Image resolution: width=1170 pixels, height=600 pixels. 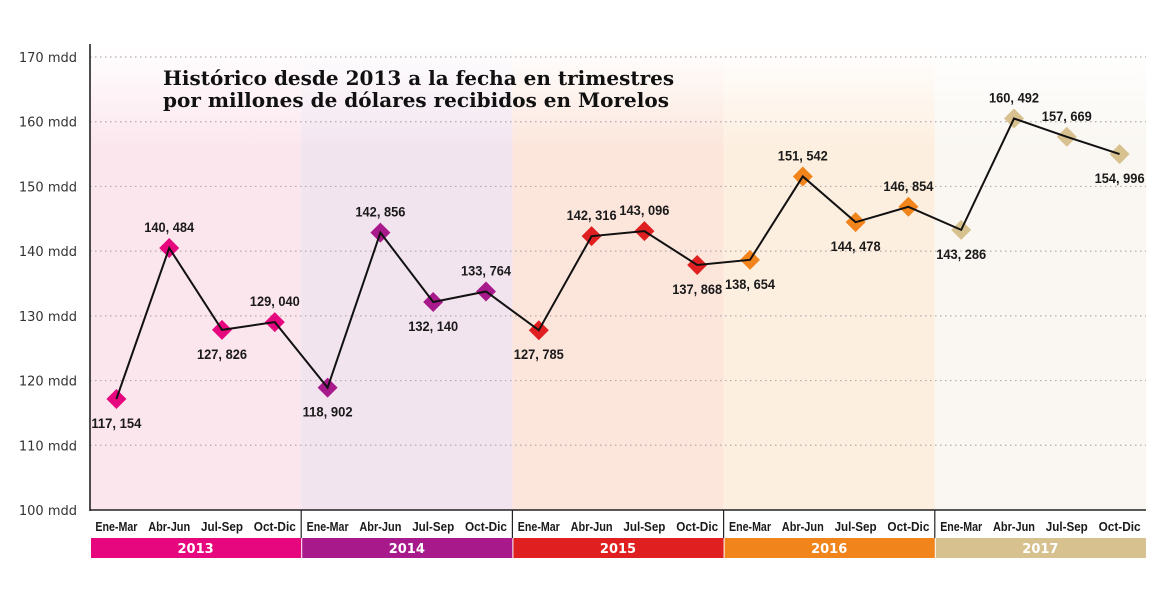 I want to click on data-label: 160, 492, so click(x=1014, y=98).